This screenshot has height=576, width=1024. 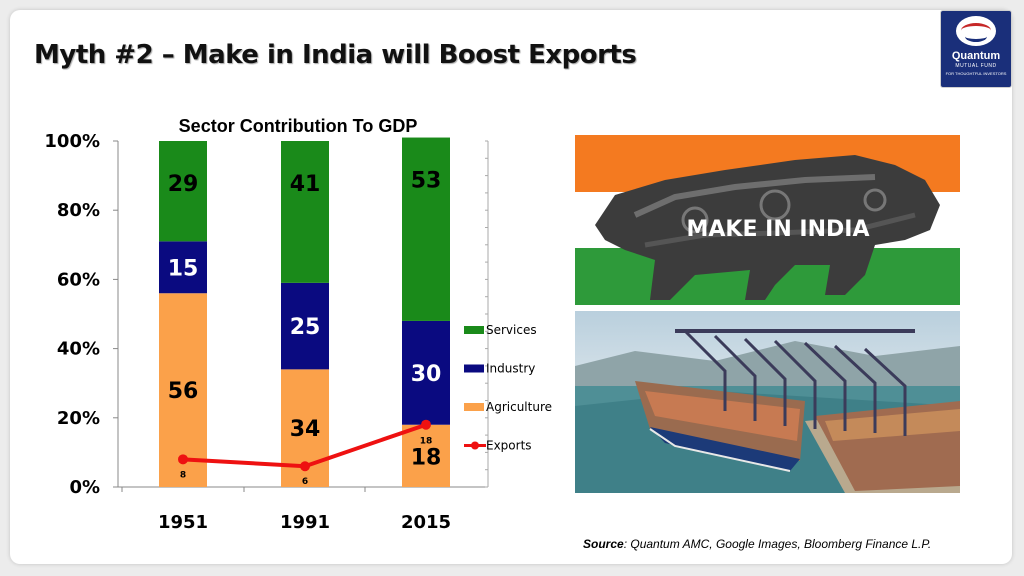 I want to click on make-in-india-image: MAKE IN INDIA, so click(x=767, y=220).